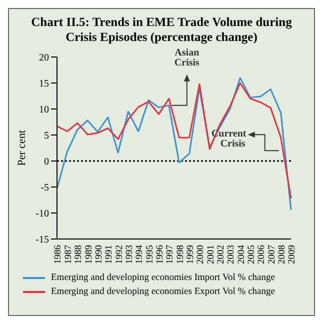 The width and height of the screenshot is (323, 324). Describe the element at coordinates (283, 254) in the screenshot. I see `x-tick-label: 2008` at that location.